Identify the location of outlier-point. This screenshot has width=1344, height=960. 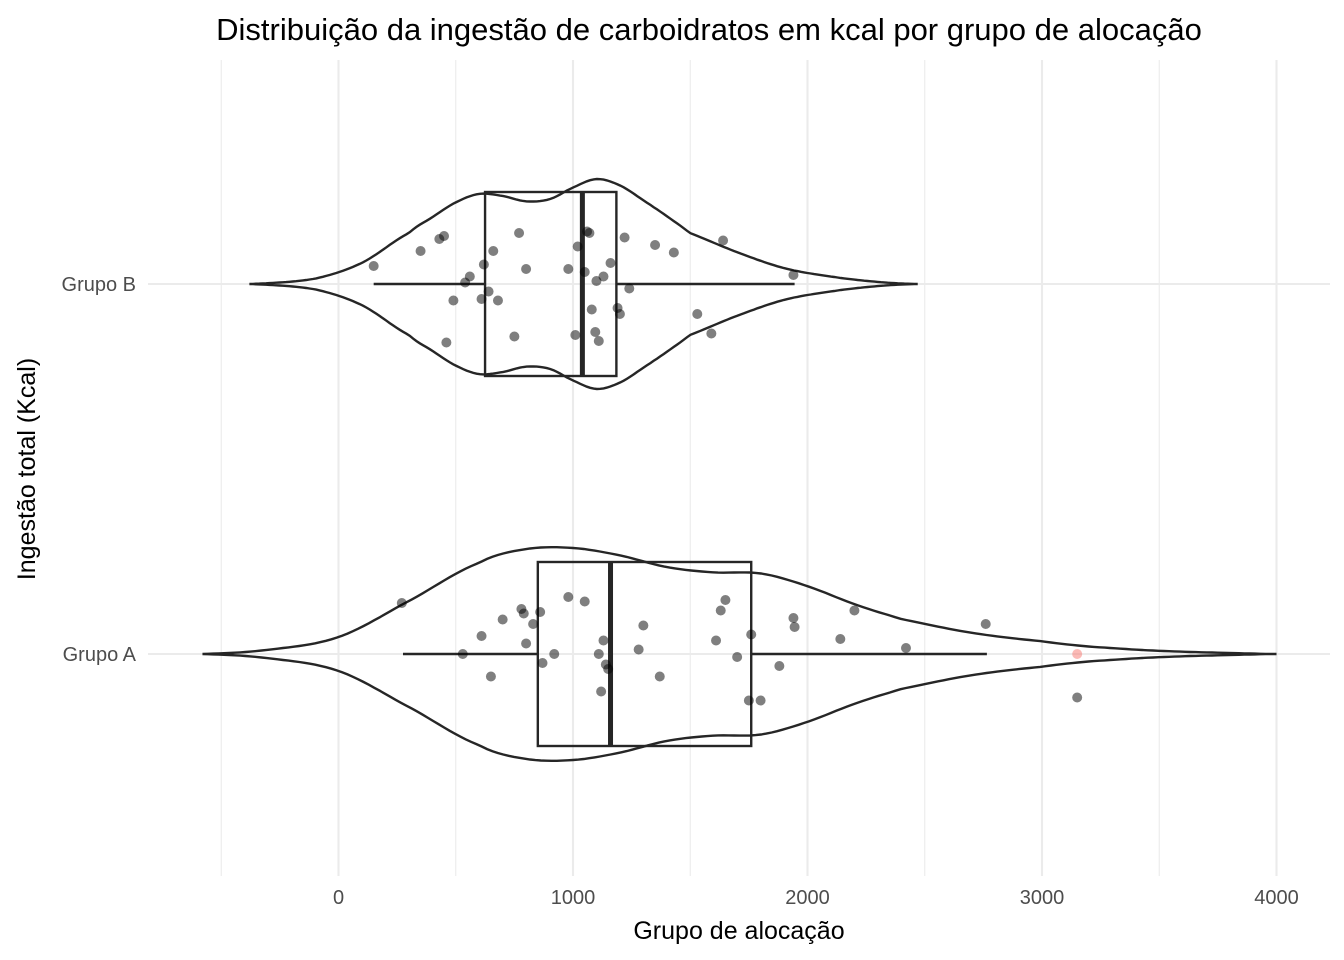
(1077, 654).